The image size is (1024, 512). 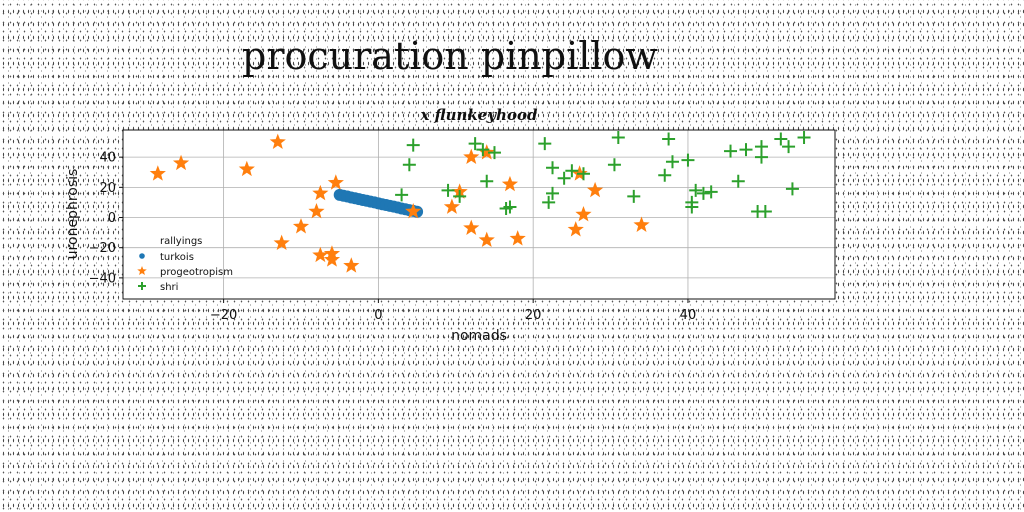 I want to click on series-progeotropism, so click(x=399, y=203).